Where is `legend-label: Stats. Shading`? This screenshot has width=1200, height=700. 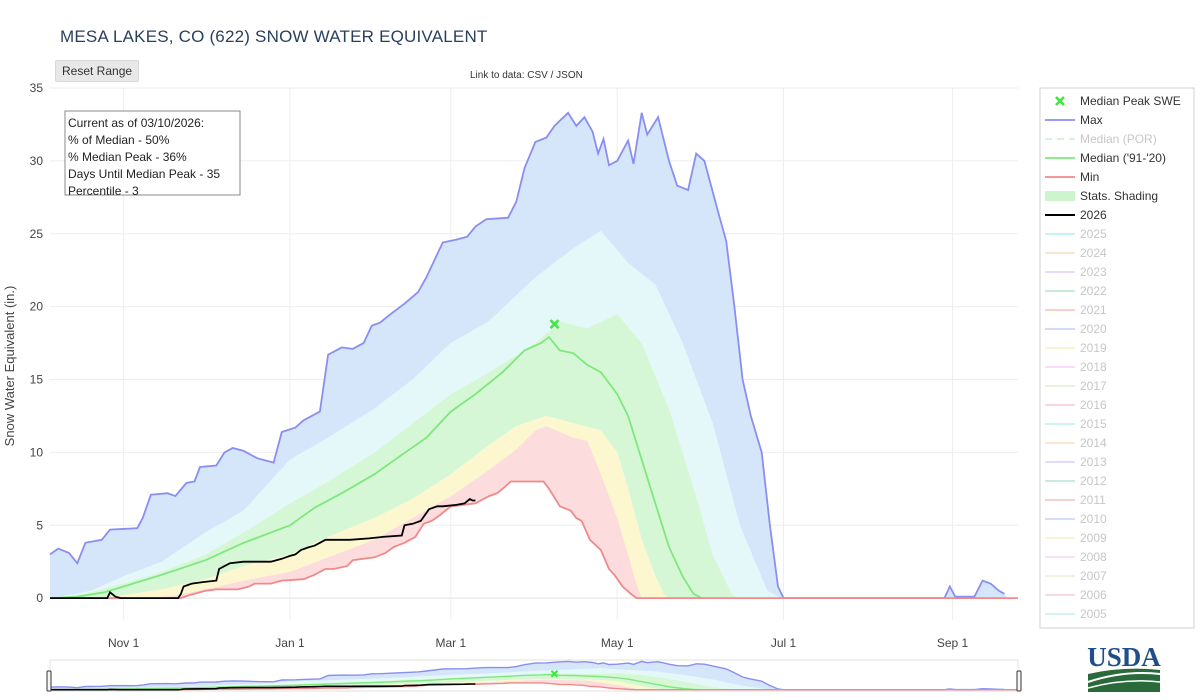
legend-label: Stats. Shading is located at coordinates (1119, 196).